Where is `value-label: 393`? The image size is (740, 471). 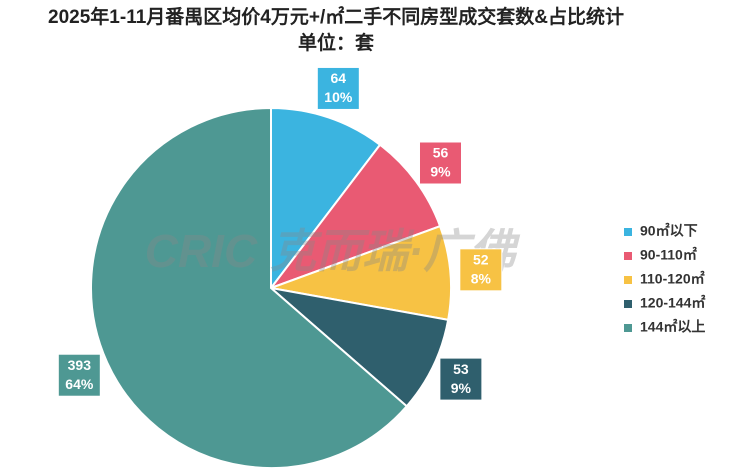
value-label: 393 is located at coordinates (80, 365).